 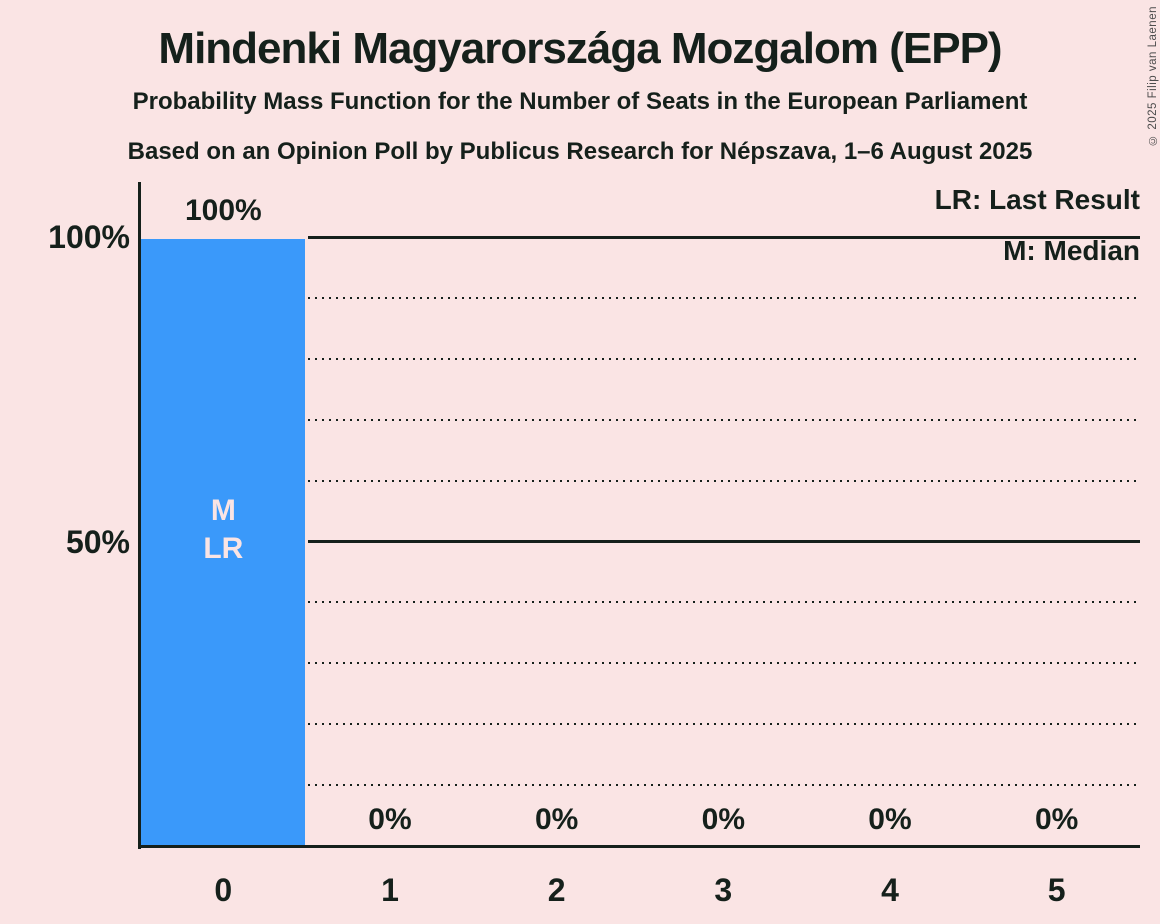 What do you see at coordinates (723, 541) in the screenshot?
I see `gridline-solid-50pct` at bounding box center [723, 541].